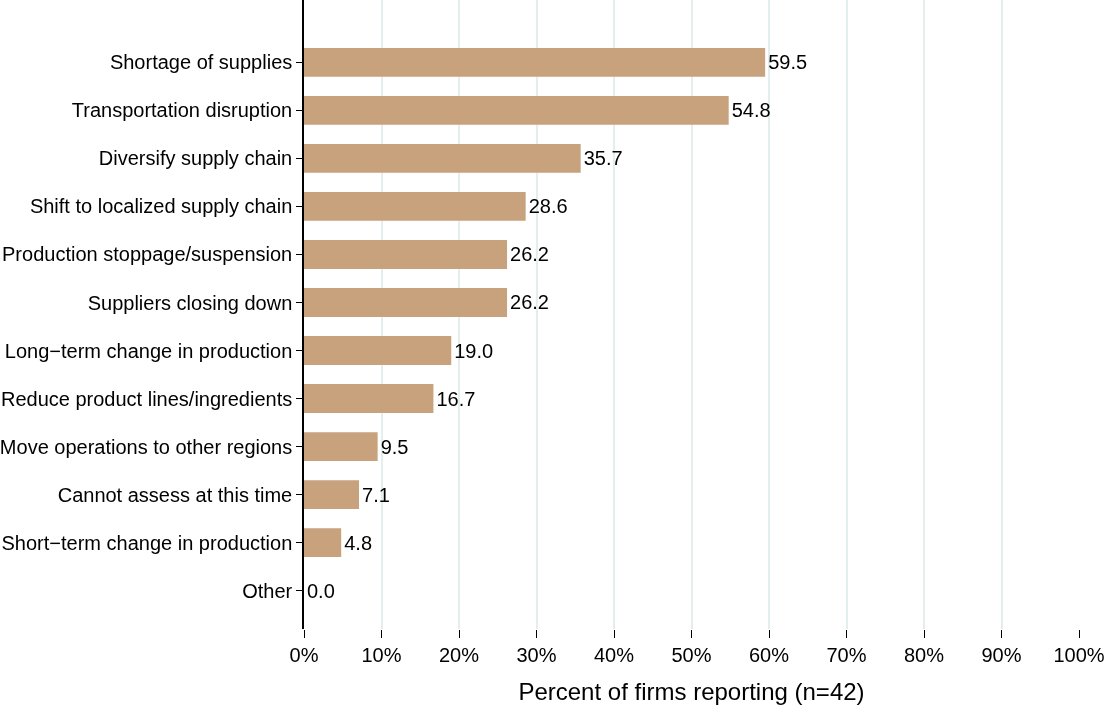 This screenshot has height=705, width=1113. What do you see at coordinates (691, 655) in the screenshot?
I see `x-tick-label: 50%` at bounding box center [691, 655].